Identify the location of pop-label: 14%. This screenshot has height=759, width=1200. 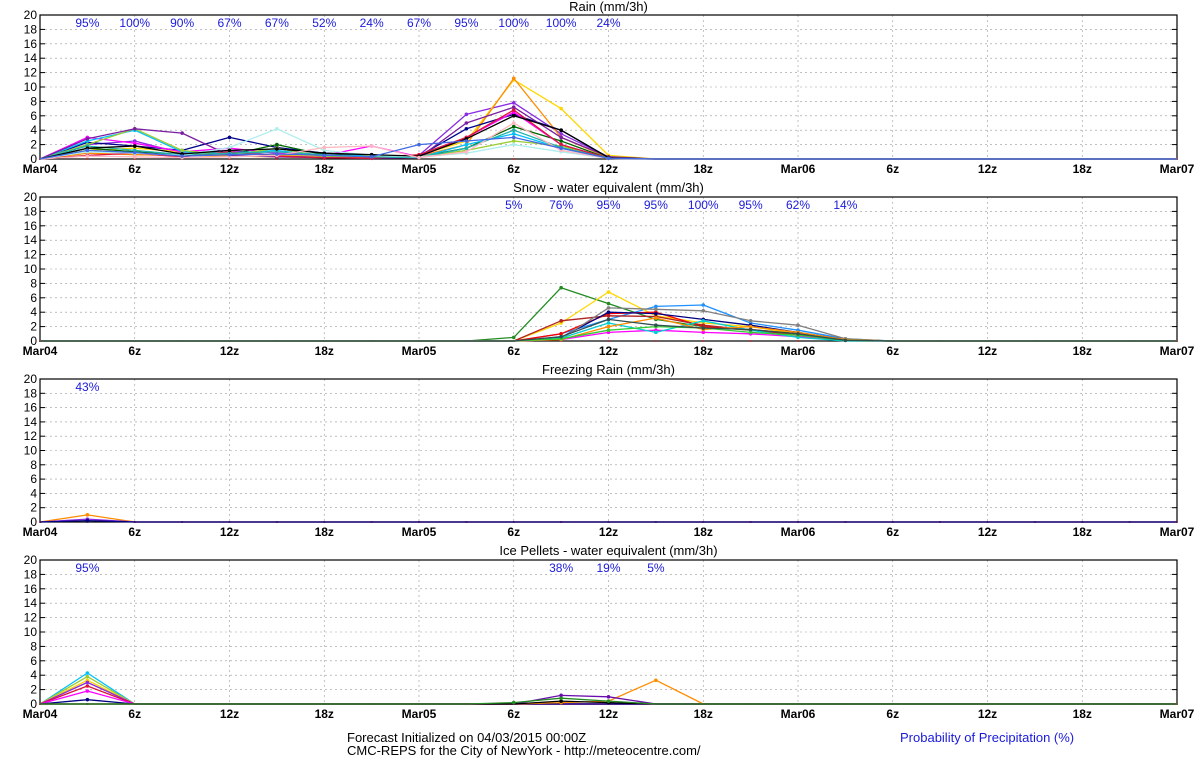
(845, 205).